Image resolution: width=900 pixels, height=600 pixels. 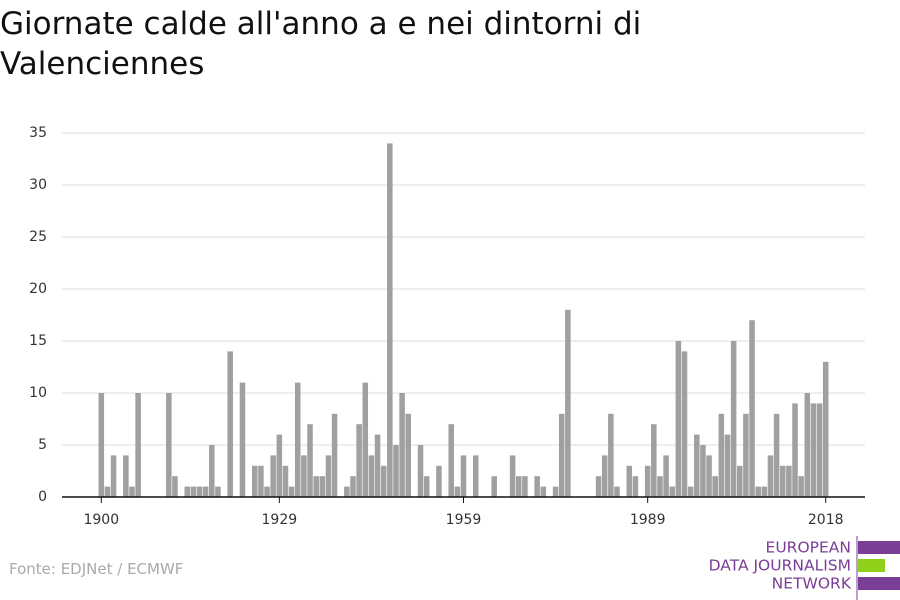 I want to click on y-tick-label: 10, so click(x=38, y=393).